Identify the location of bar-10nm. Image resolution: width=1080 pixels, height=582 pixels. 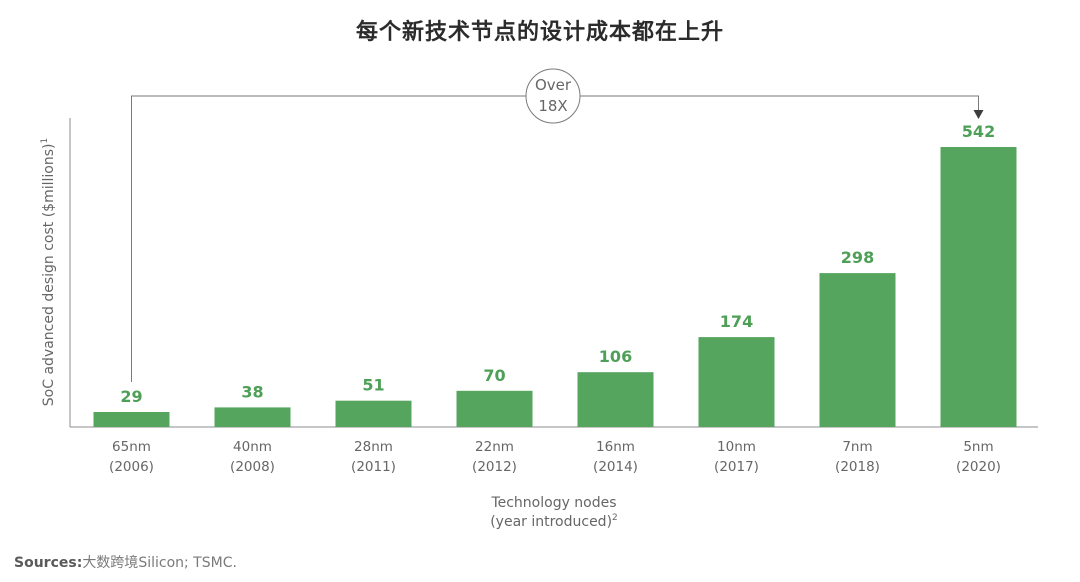
(736, 382).